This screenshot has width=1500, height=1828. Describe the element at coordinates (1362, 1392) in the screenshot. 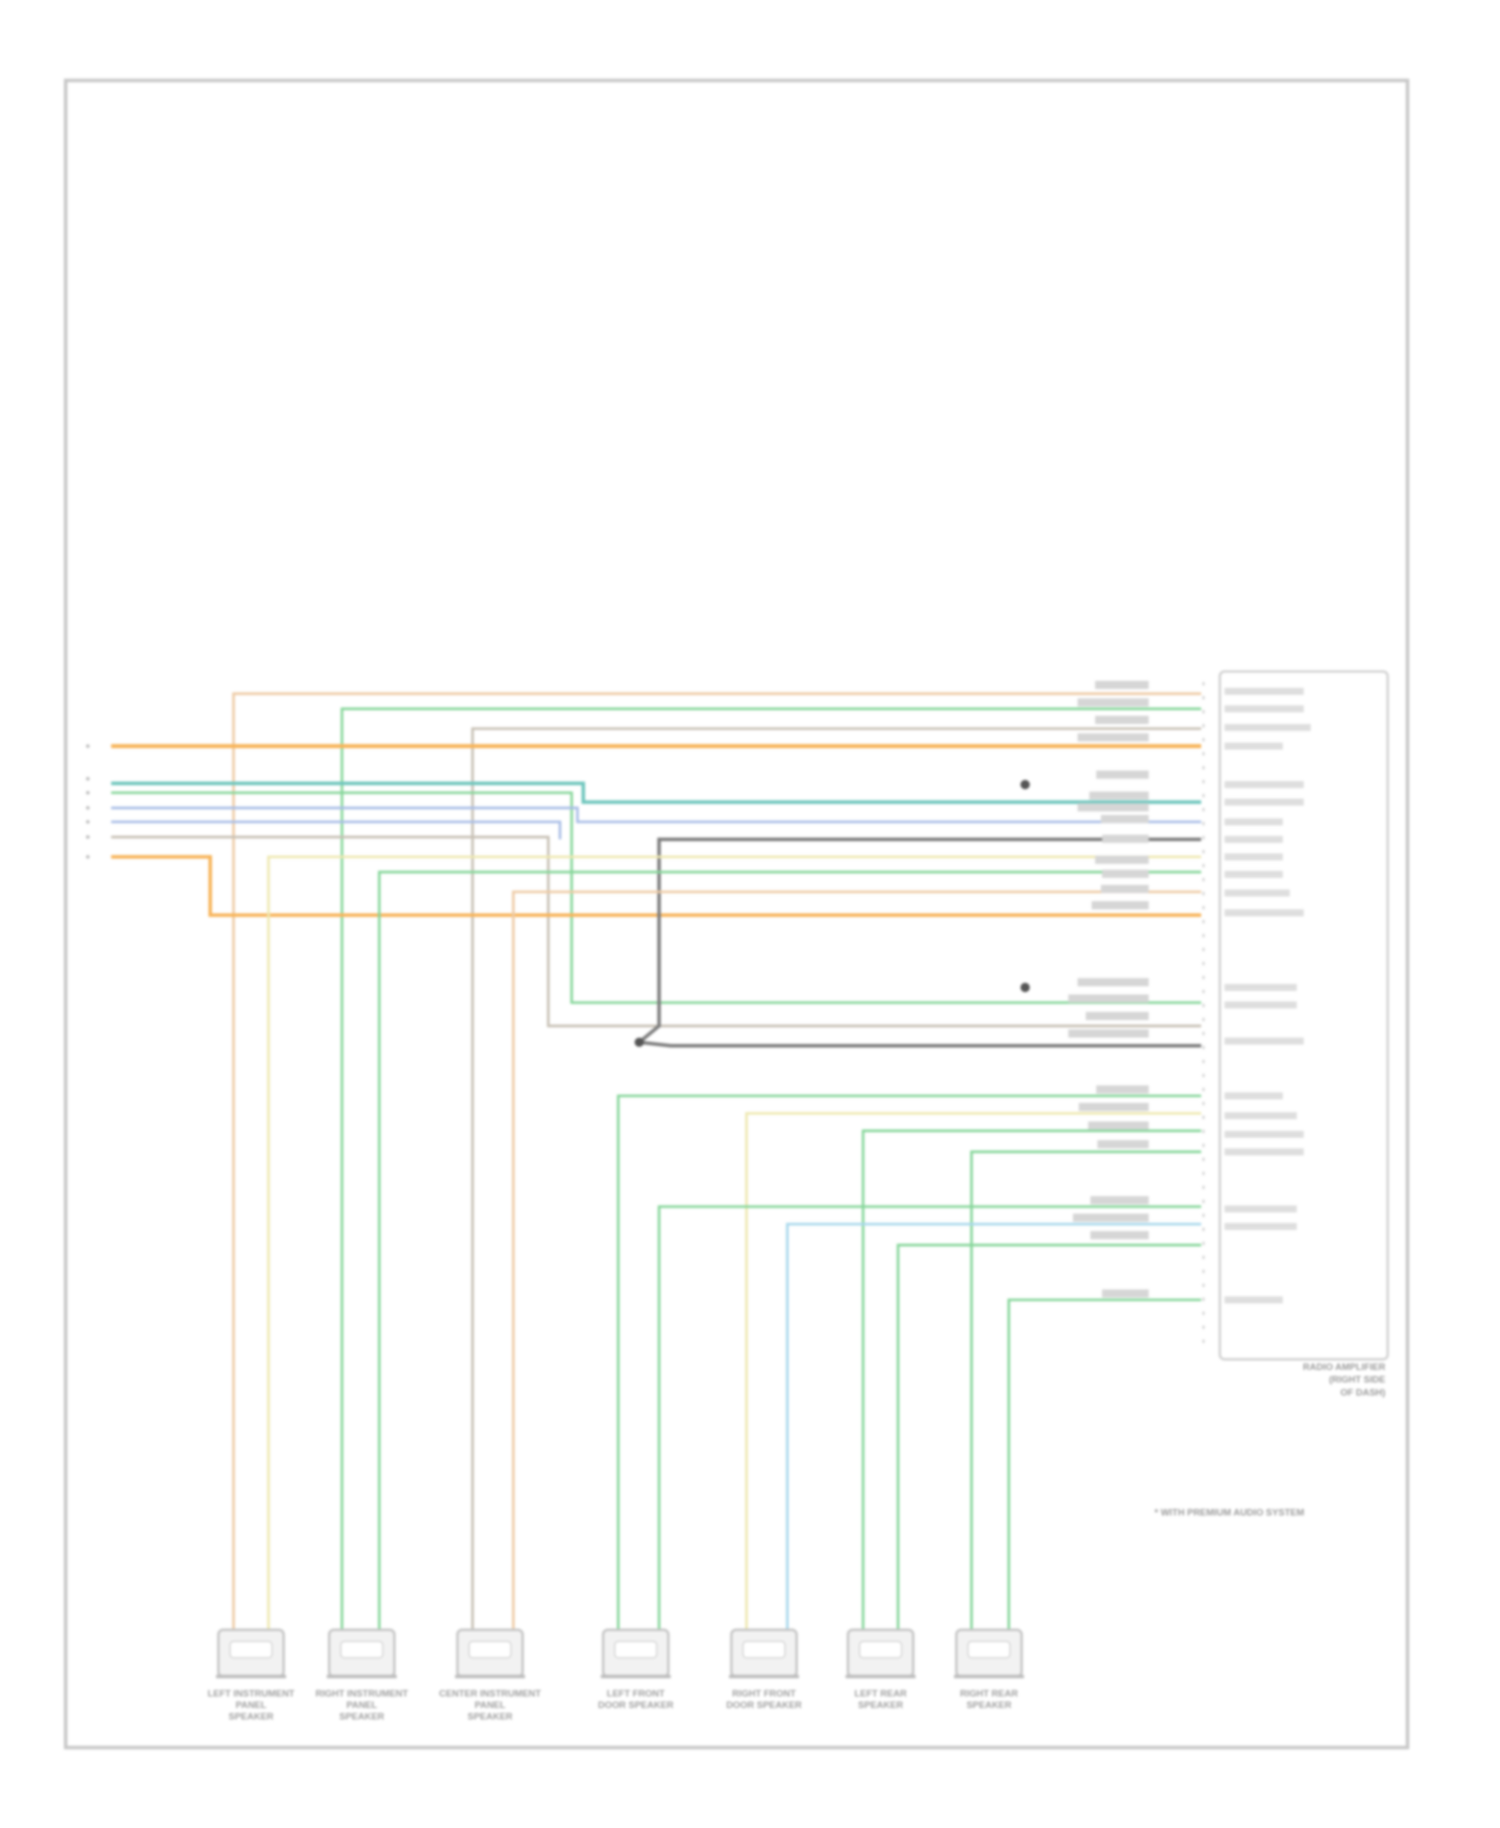

I see `amplifier-label-3: OF DASH)` at that location.